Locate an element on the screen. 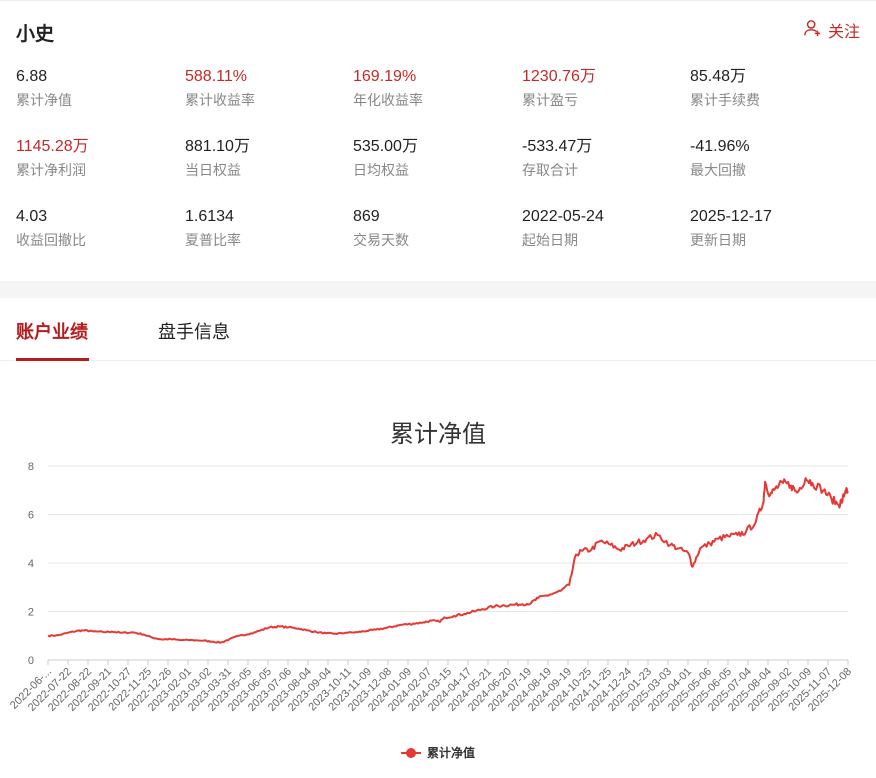  stat-label: 收益回撤比 is located at coordinates (51, 240).